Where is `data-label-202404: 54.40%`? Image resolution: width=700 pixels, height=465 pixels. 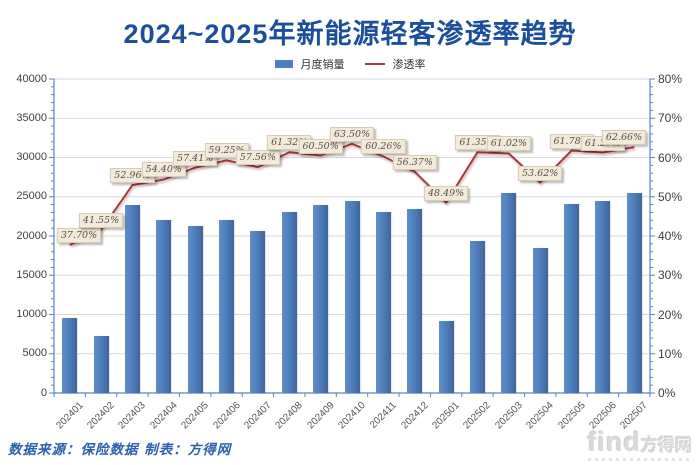 data-label-202404: 54.40% is located at coordinates (163, 170).